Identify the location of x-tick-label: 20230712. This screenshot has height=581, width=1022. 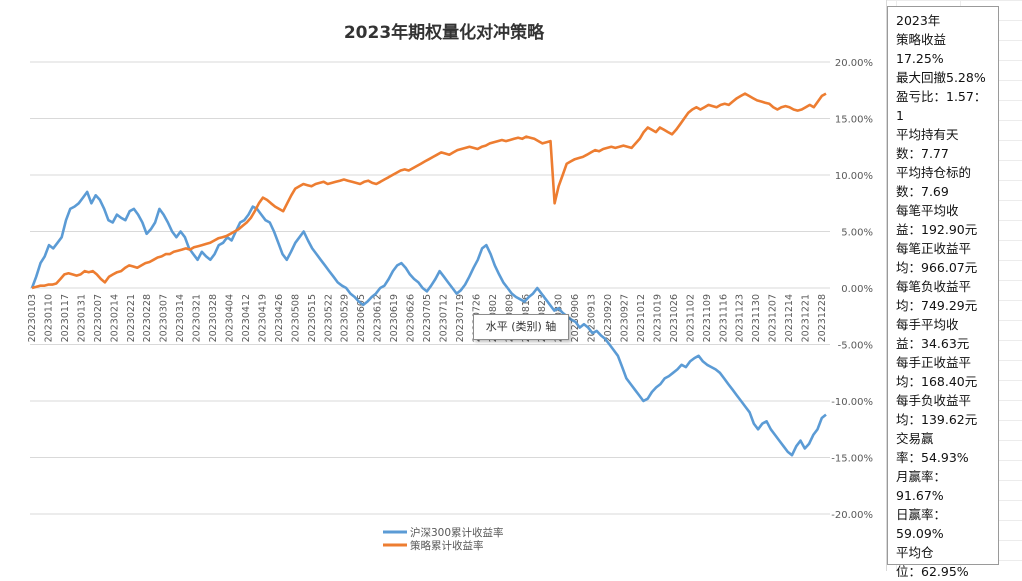
(443, 318).